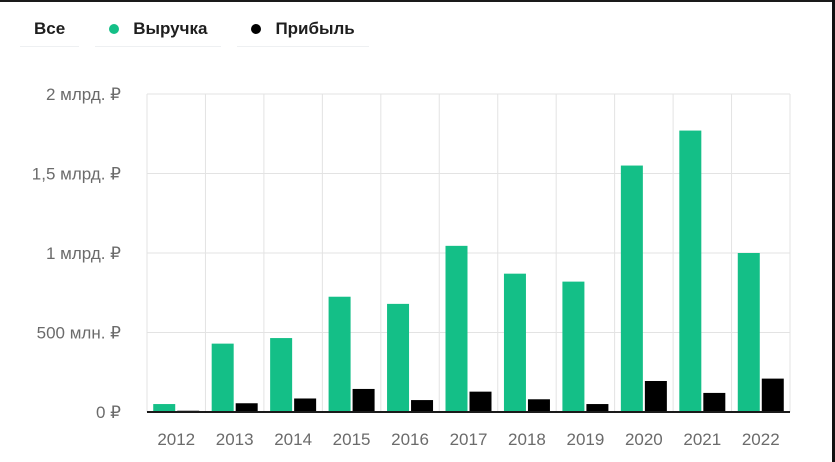  I want to click on y-tick-label: 0 ₽, so click(108, 412).